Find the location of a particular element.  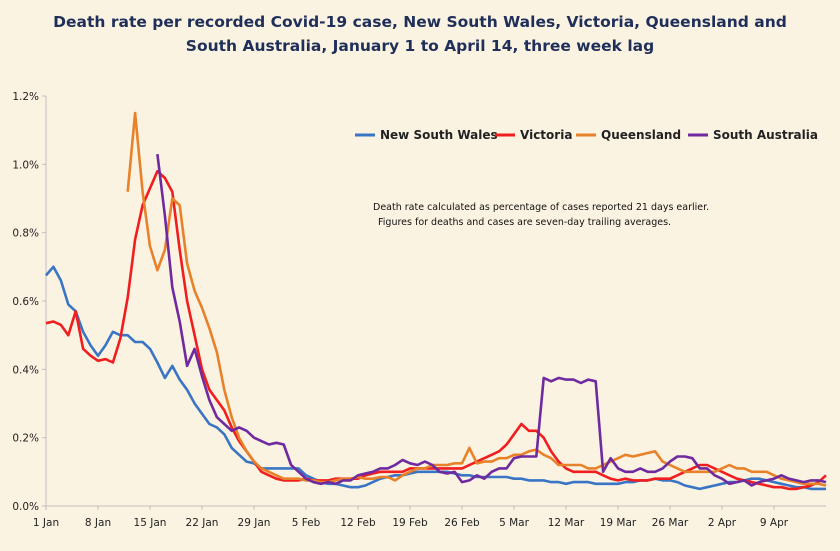

y-tick-label: 0.4% is located at coordinates (25, 370).